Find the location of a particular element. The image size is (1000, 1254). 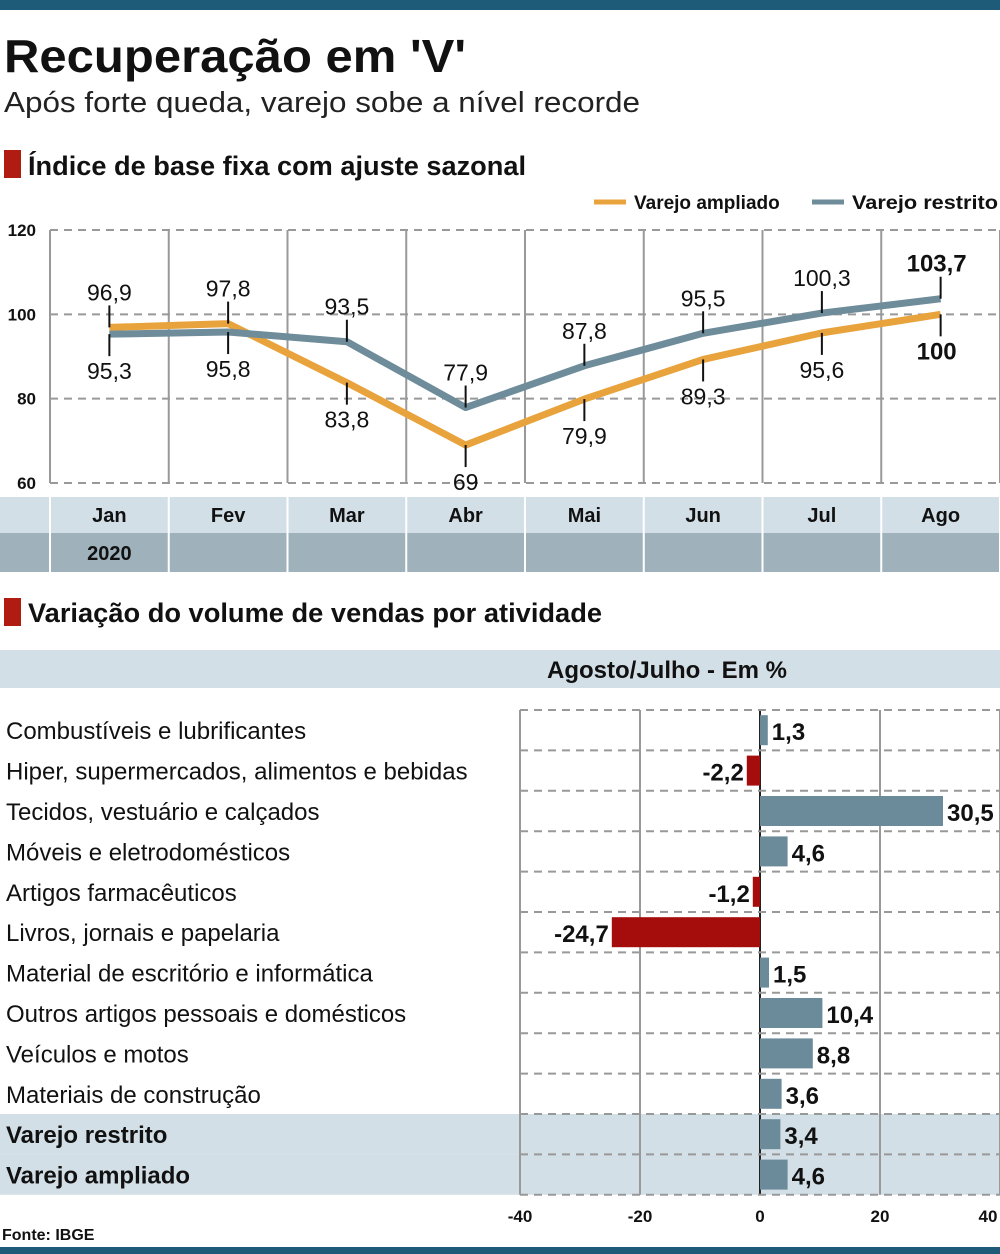

category-label: Materiais de construção is located at coordinates (133, 1095).